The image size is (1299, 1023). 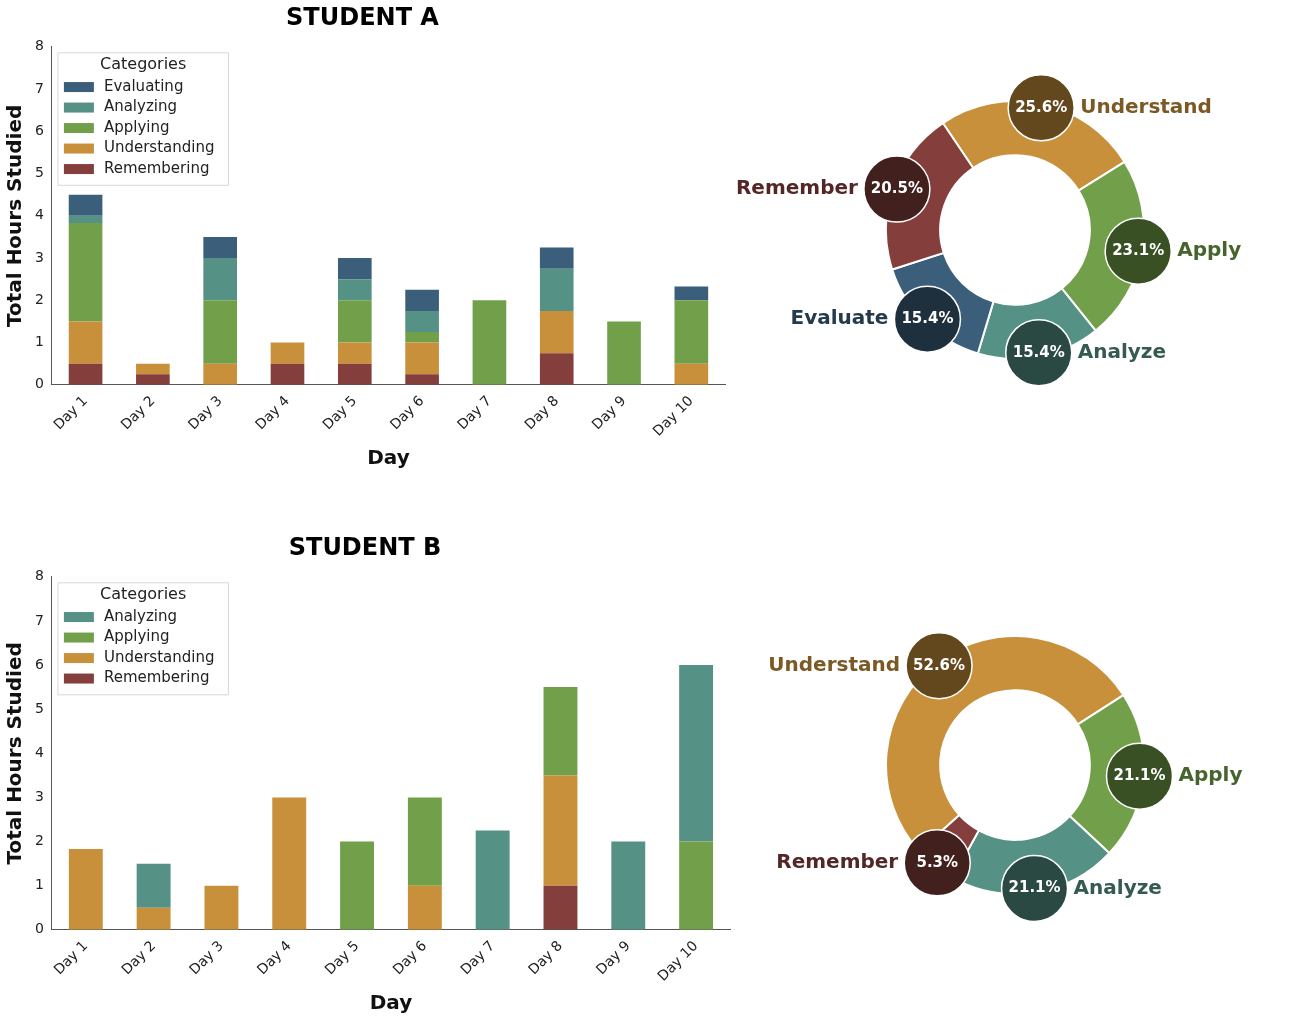 I want to click on legend-label: Evaluating, so click(x=143, y=85).